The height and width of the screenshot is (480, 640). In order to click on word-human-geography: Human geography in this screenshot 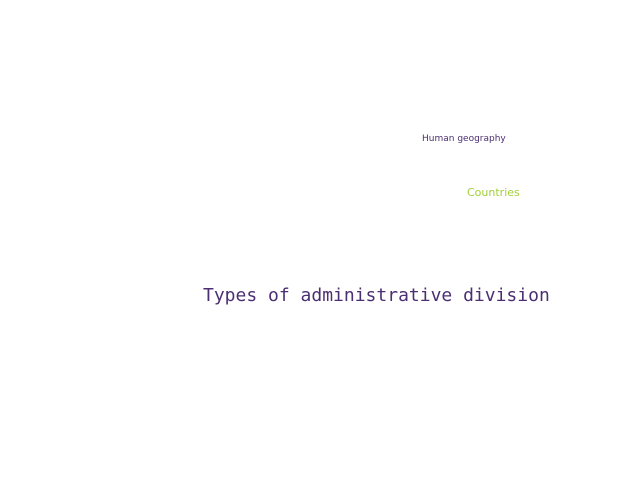, I will do `click(464, 139)`.